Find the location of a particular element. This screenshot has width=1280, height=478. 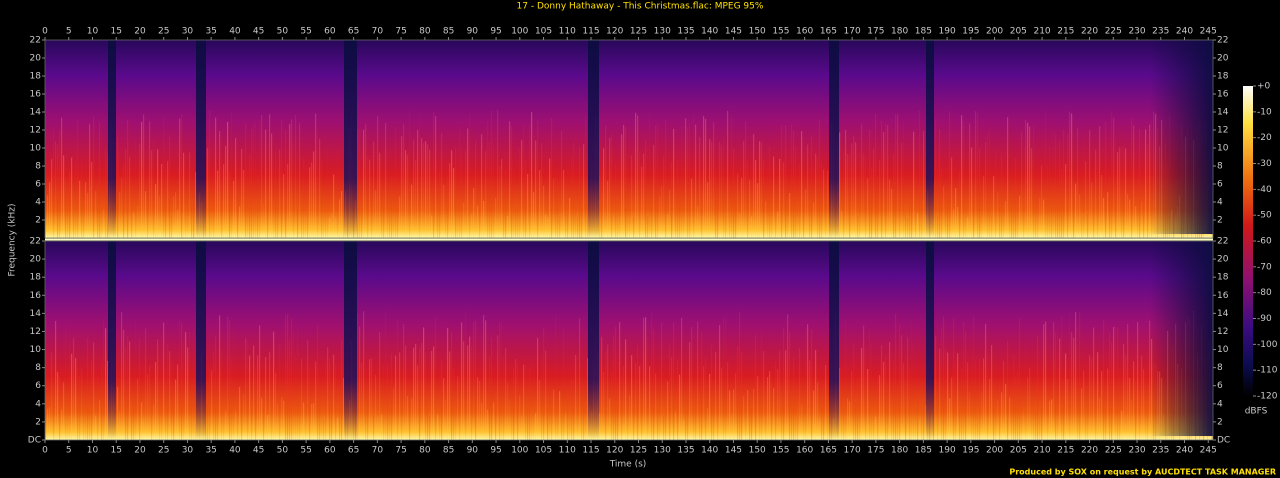

y-tick-label: 4 is located at coordinates (1220, 203).